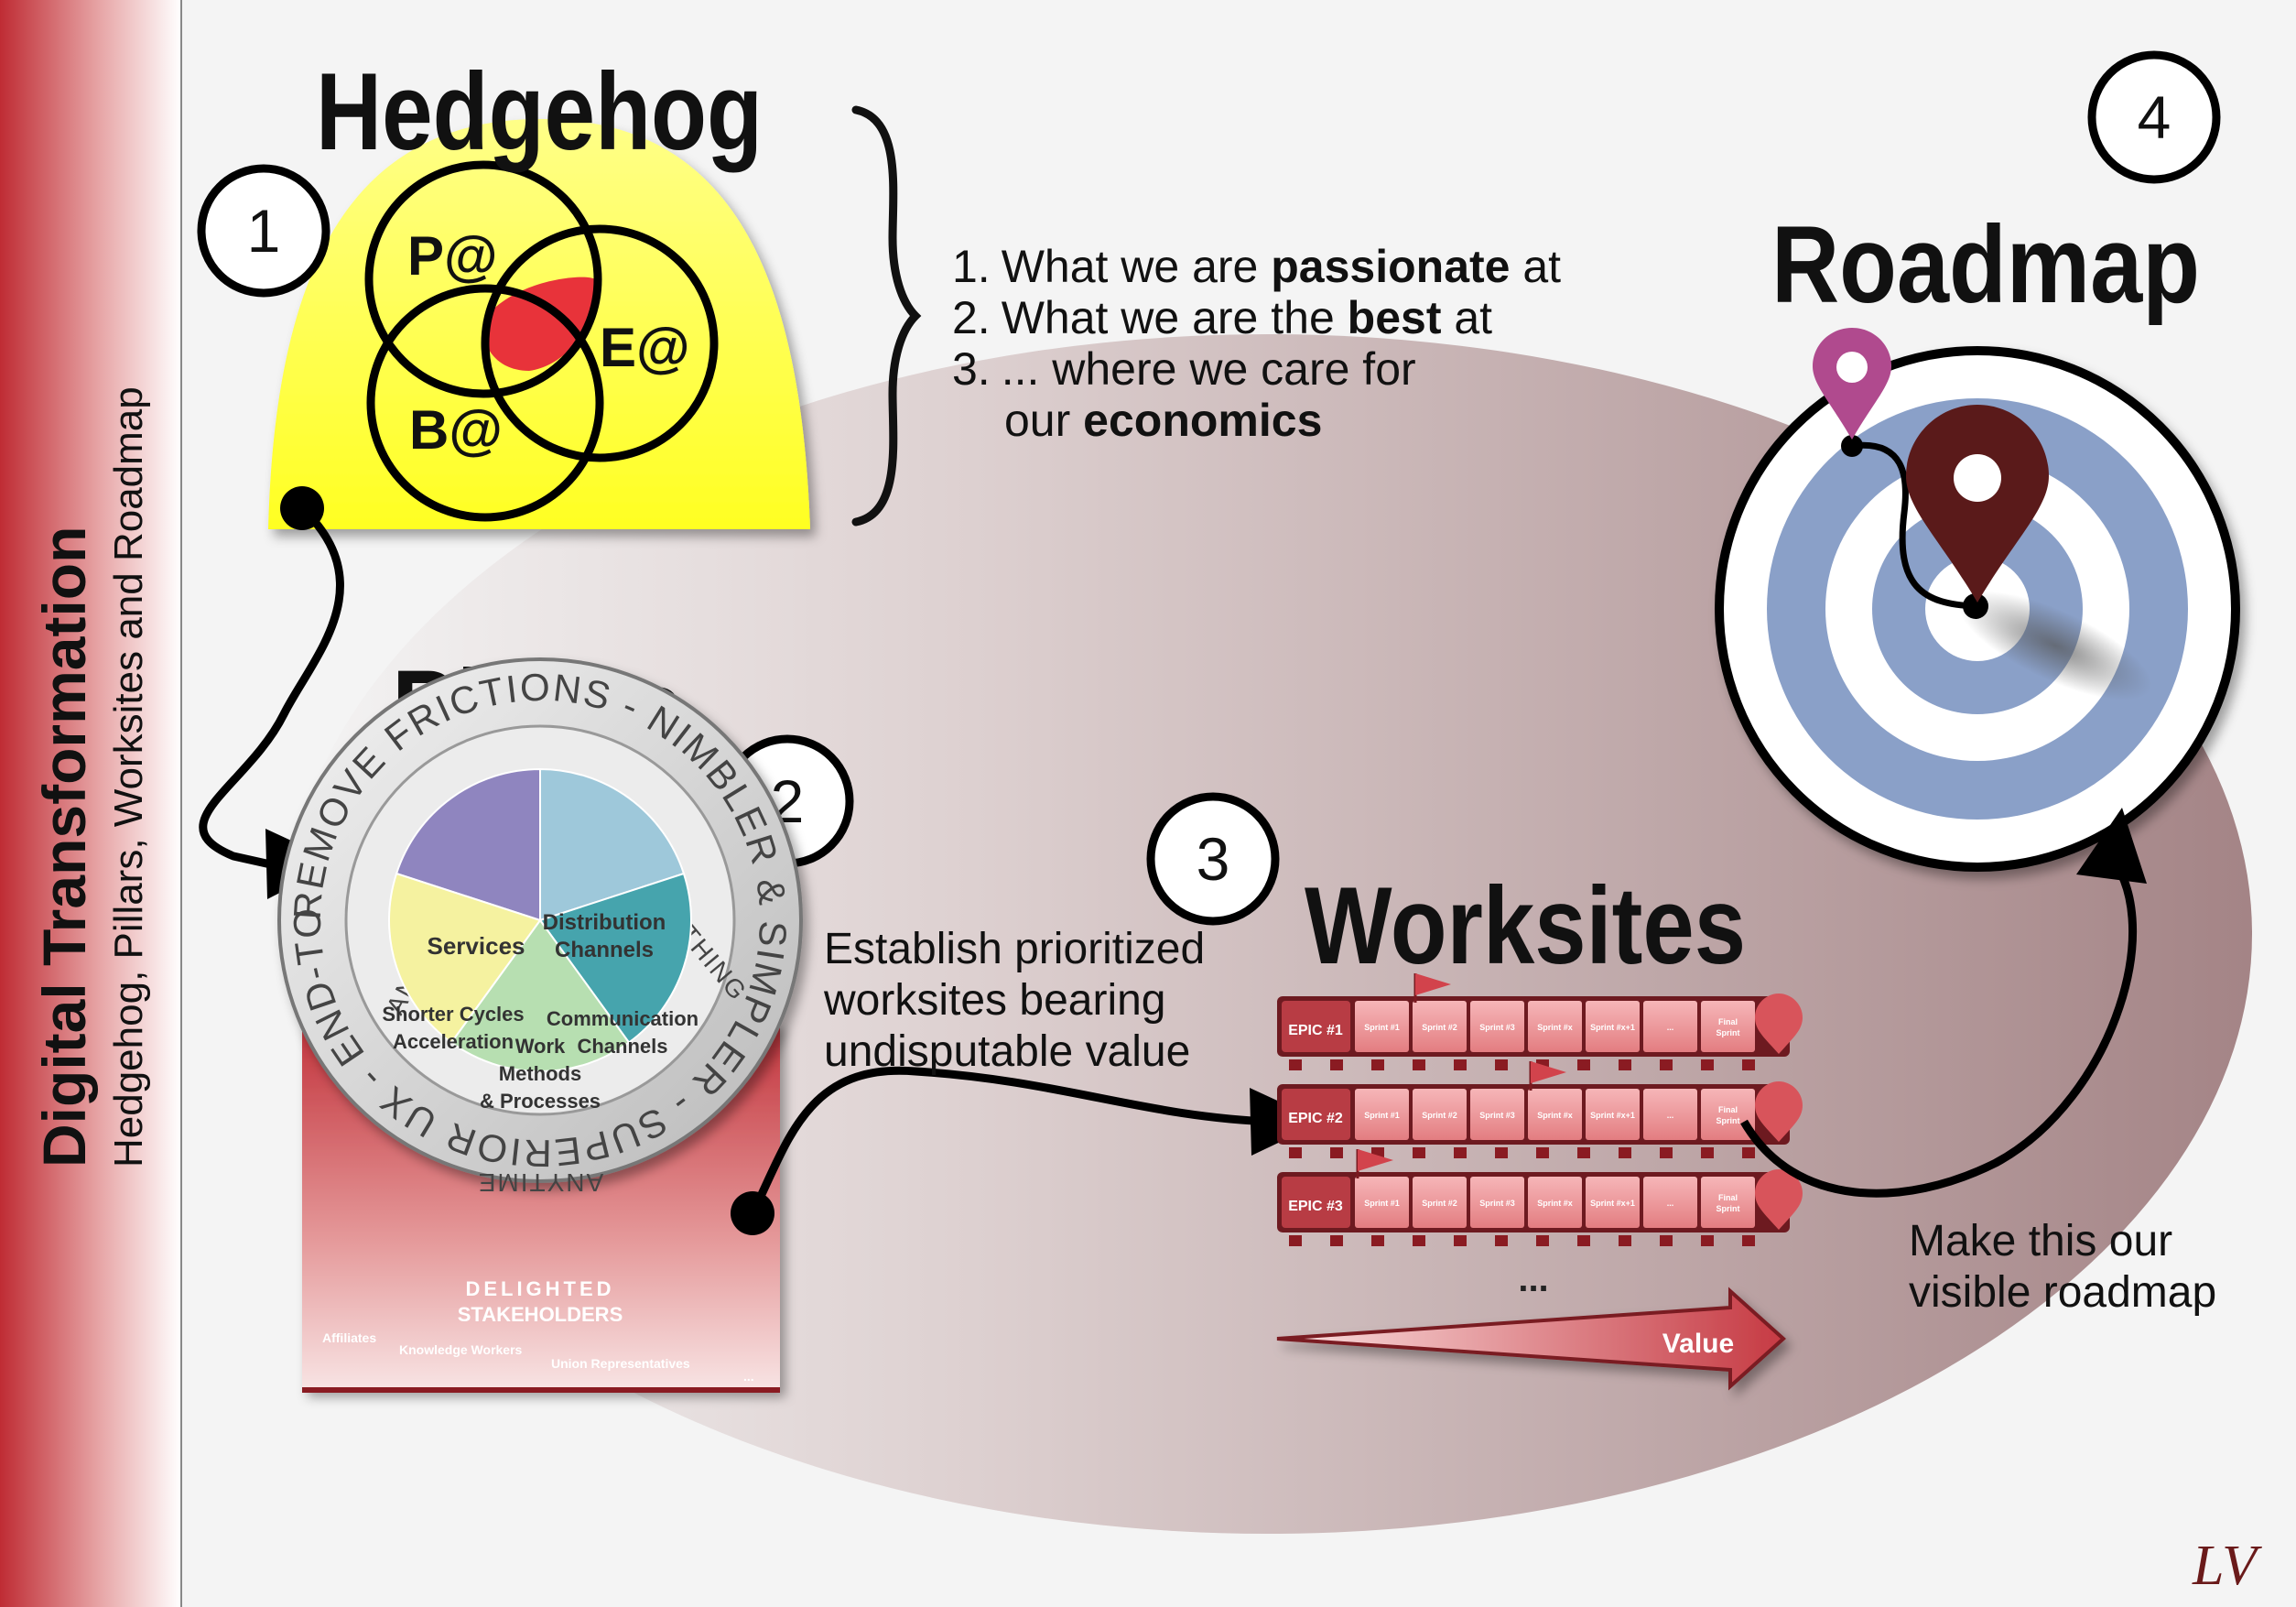 The width and height of the screenshot is (2296, 1607). Describe the element at coordinates (540, 1046) in the screenshot. I see `pie-slice-label: Work` at that location.